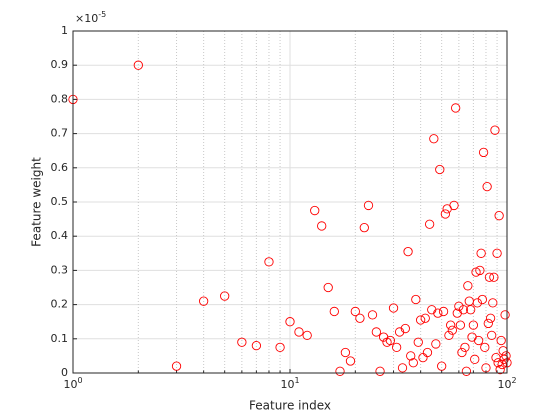 This screenshot has height=420, width=560. What do you see at coordinates (79, 380) in the screenshot?
I see `tick-exponent: 0` at bounding box center [79, 380].